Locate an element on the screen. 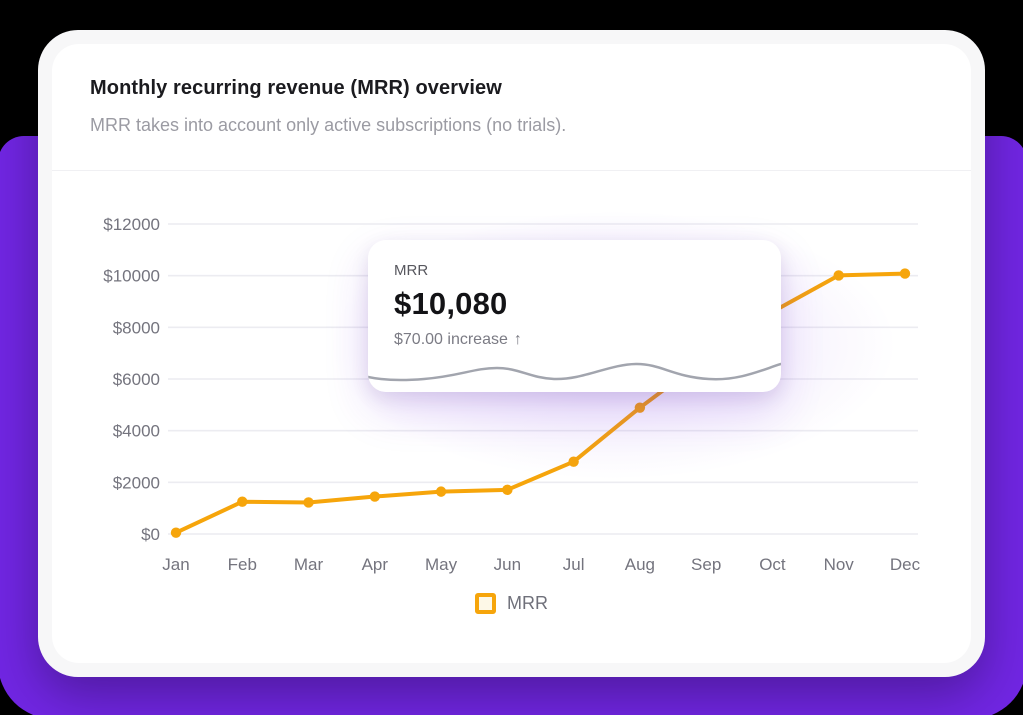 This screenshot has width=1023, height=715. data-point-may is located at coordinates (441, 491).